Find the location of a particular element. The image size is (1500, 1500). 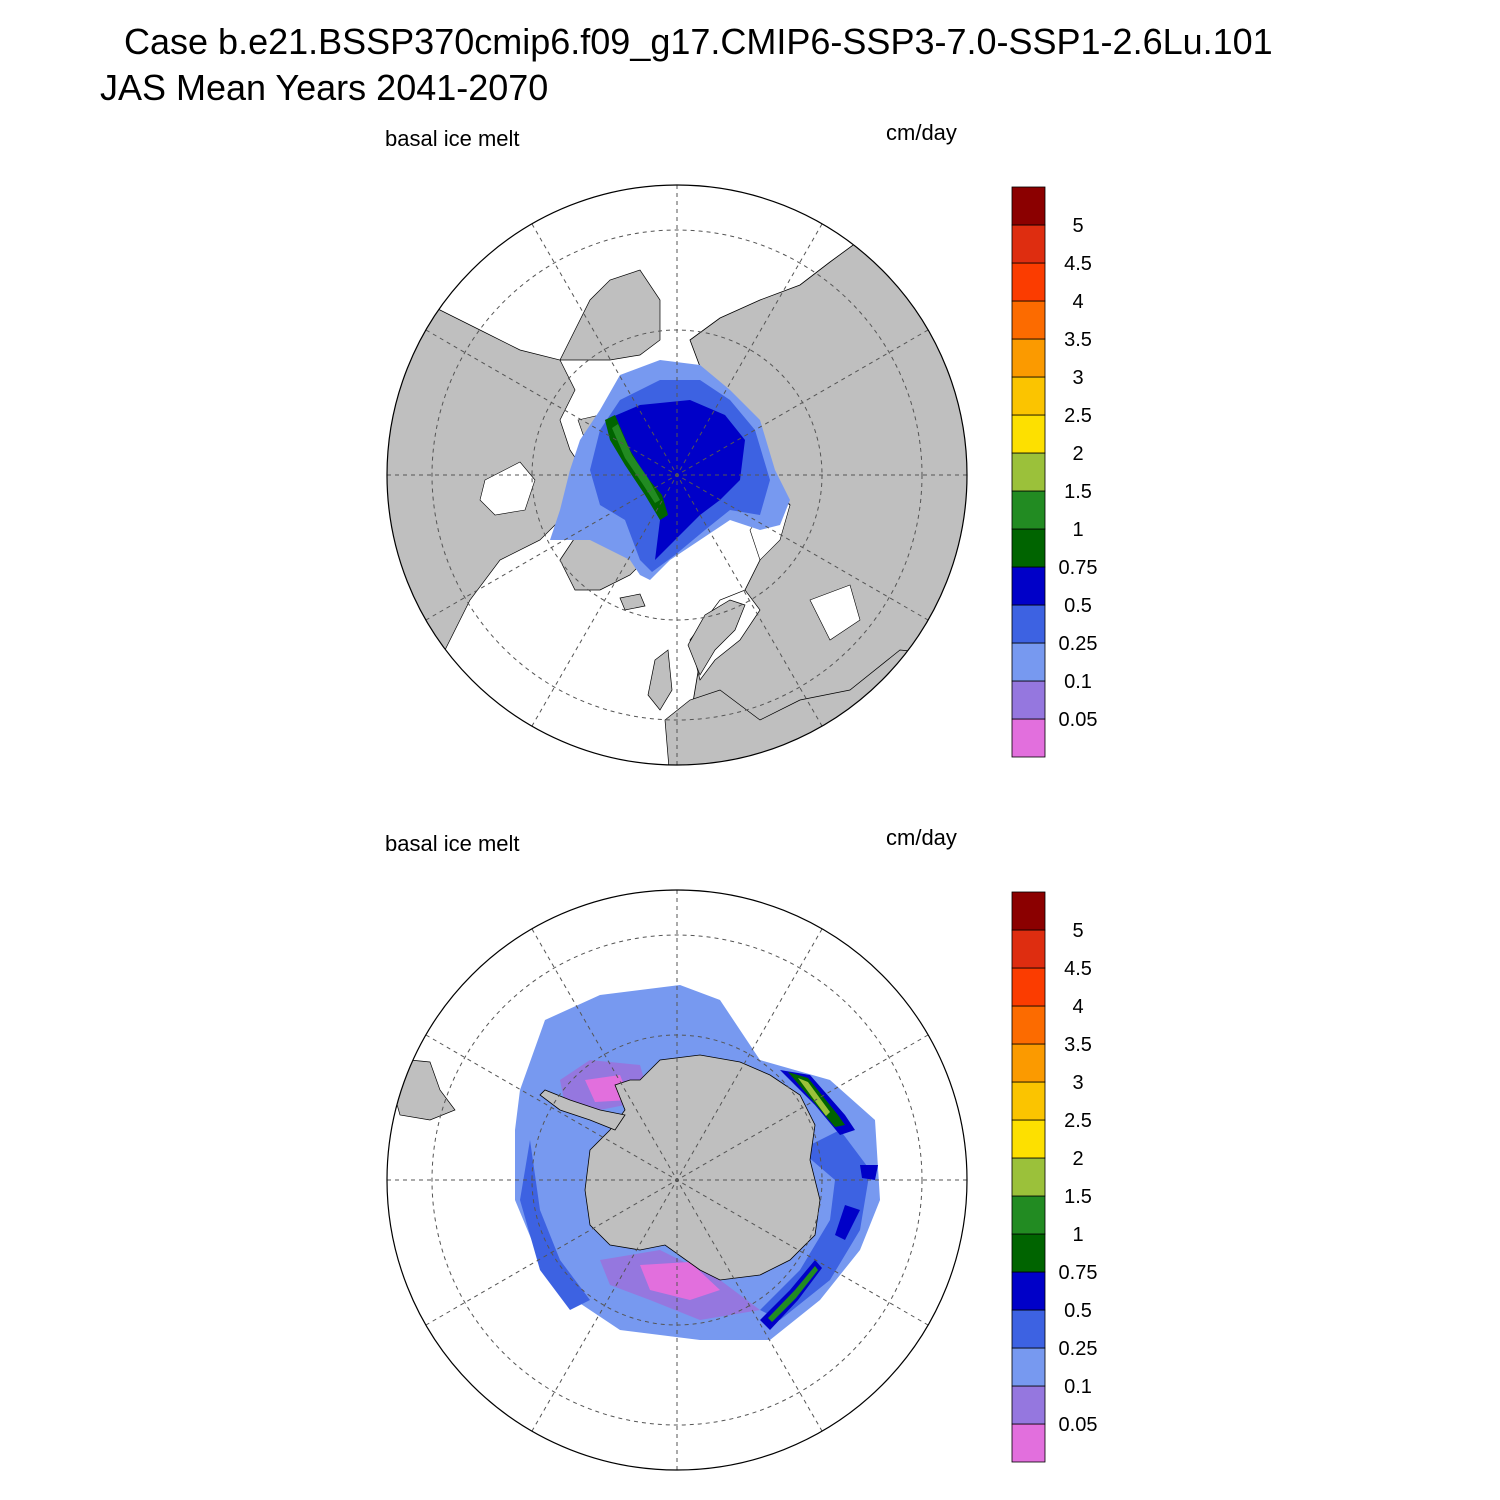

south-colorbar-tick-label: 0.25 is located at coordinates (1078, 1349).